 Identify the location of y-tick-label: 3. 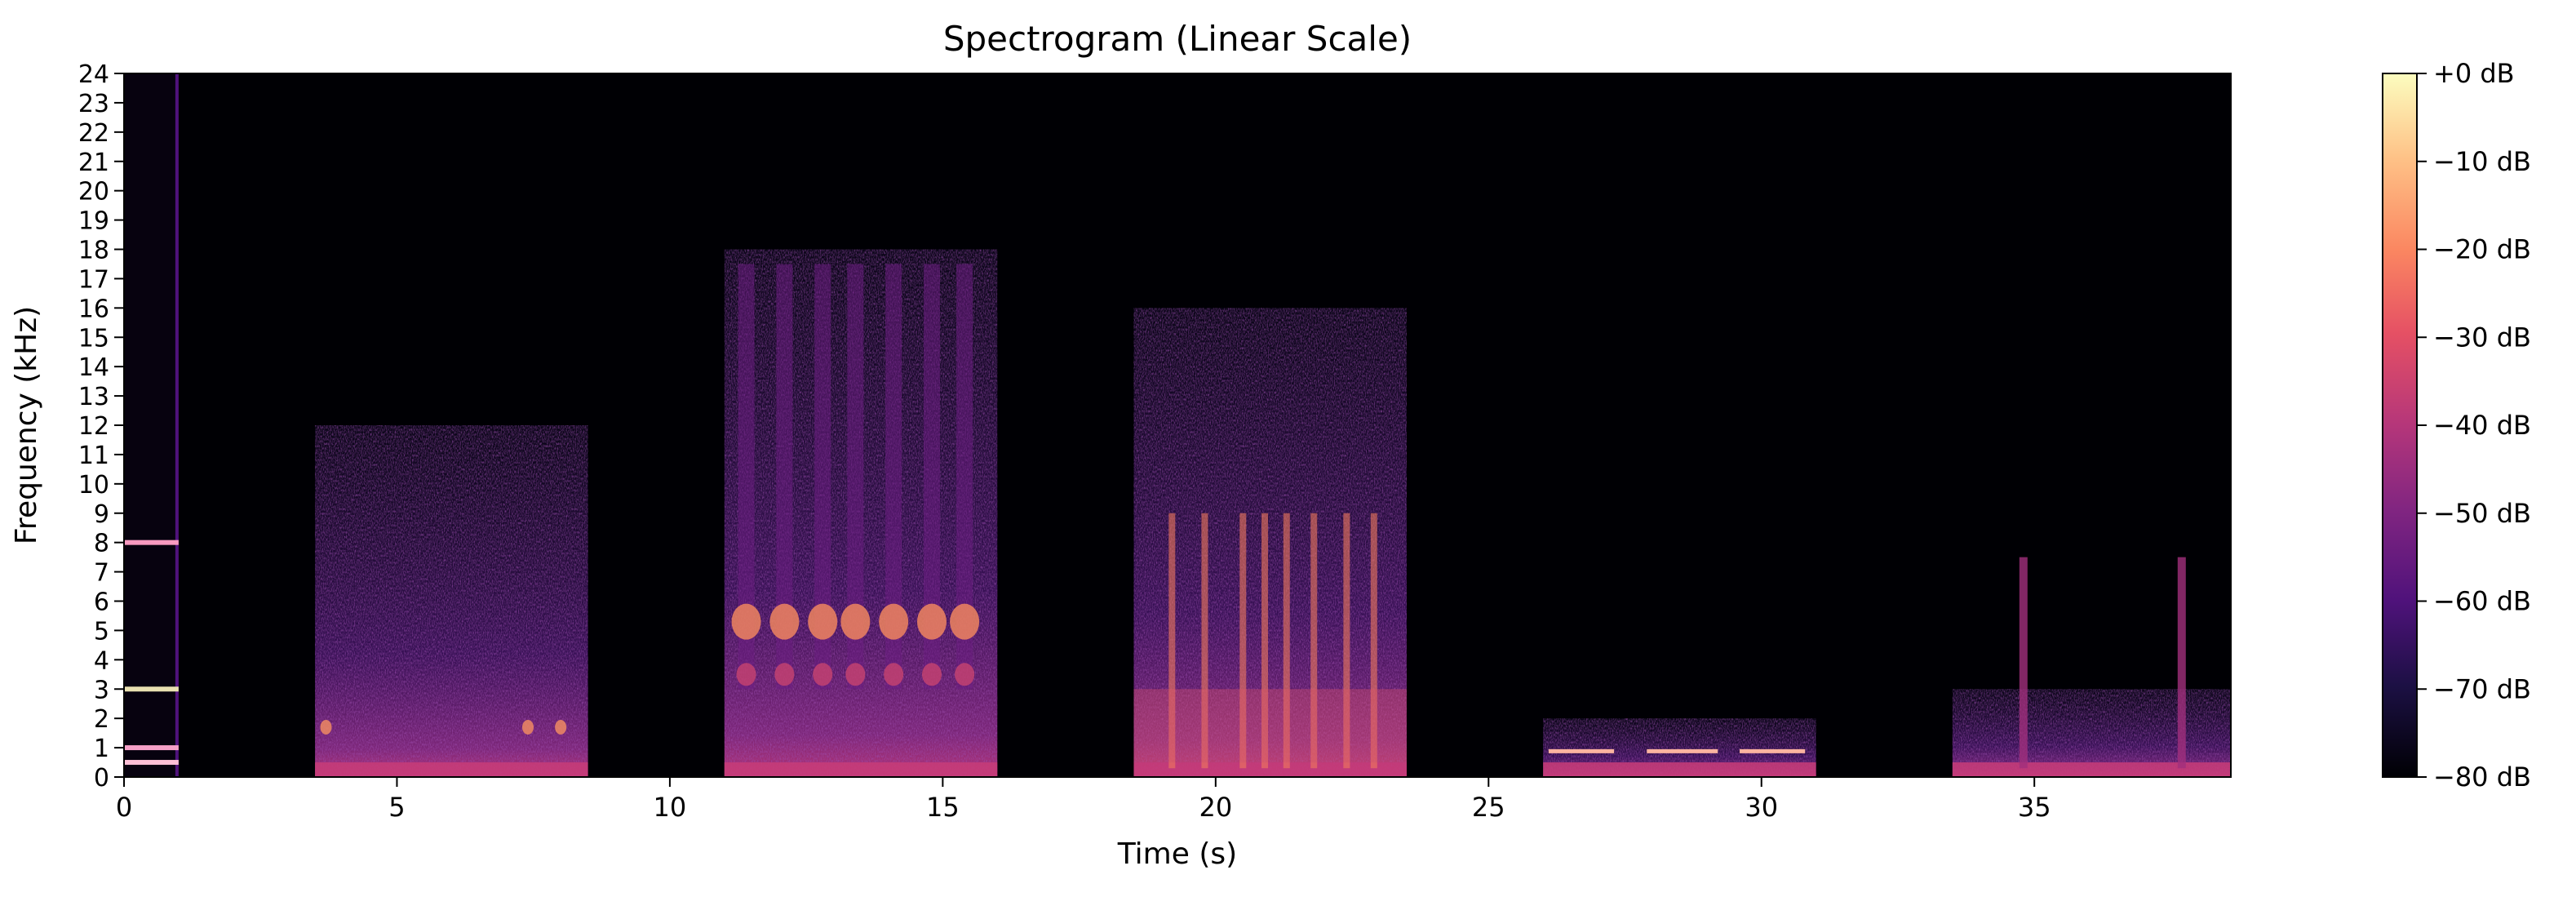
(101, 690).